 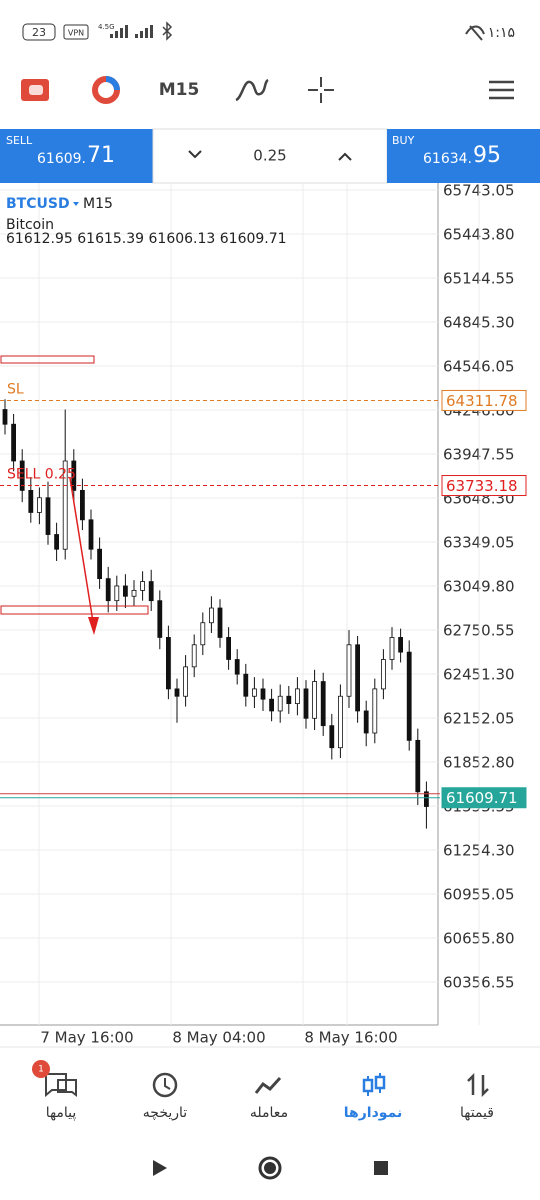 What do you see at coordinates (269, 156) in the screenshot?
I see `lot-size: 0.25` at bounding box center [269, 156].